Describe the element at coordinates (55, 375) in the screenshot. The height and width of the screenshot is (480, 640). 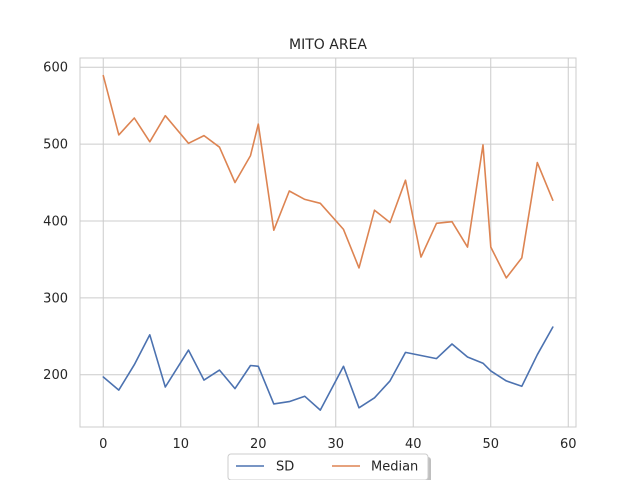
I see `y-tick-label: 200` at that location.